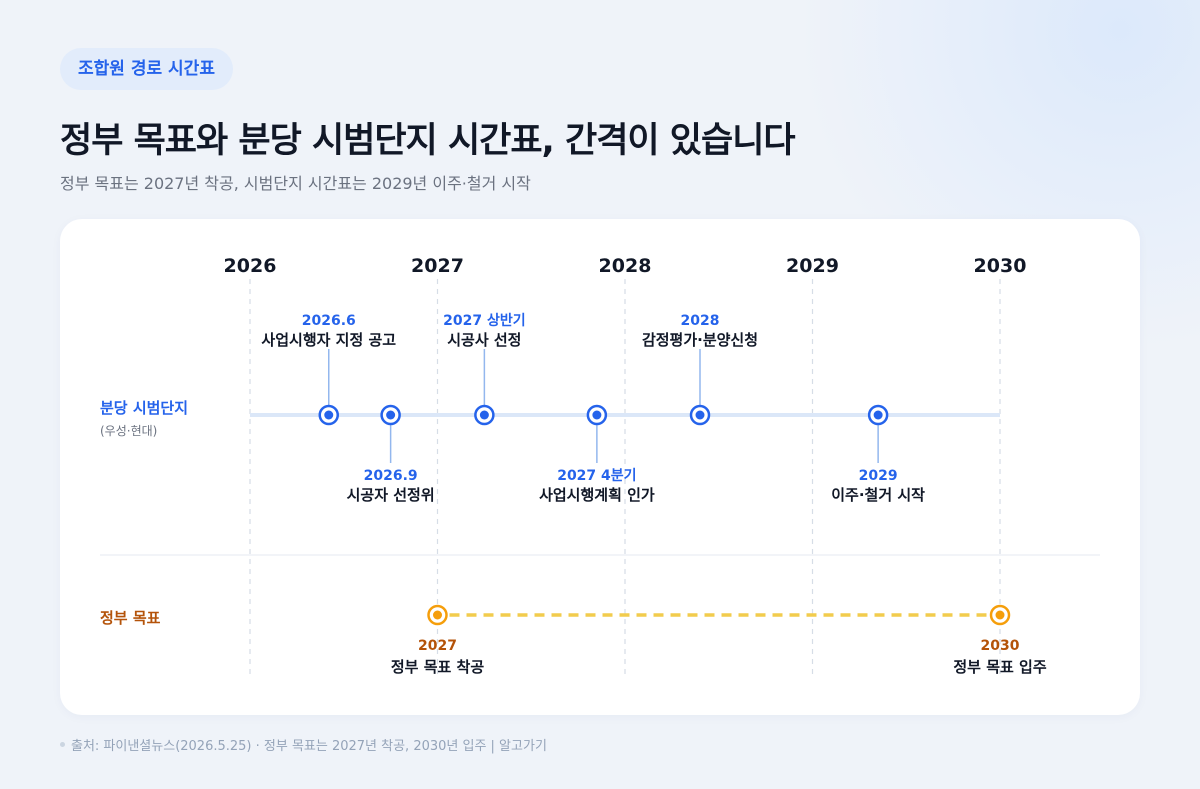  What do you see at coordinates (130, 618) in the screenshot?
I see `lane-label-government: 정부 목표` at bounding box center [130, 618].